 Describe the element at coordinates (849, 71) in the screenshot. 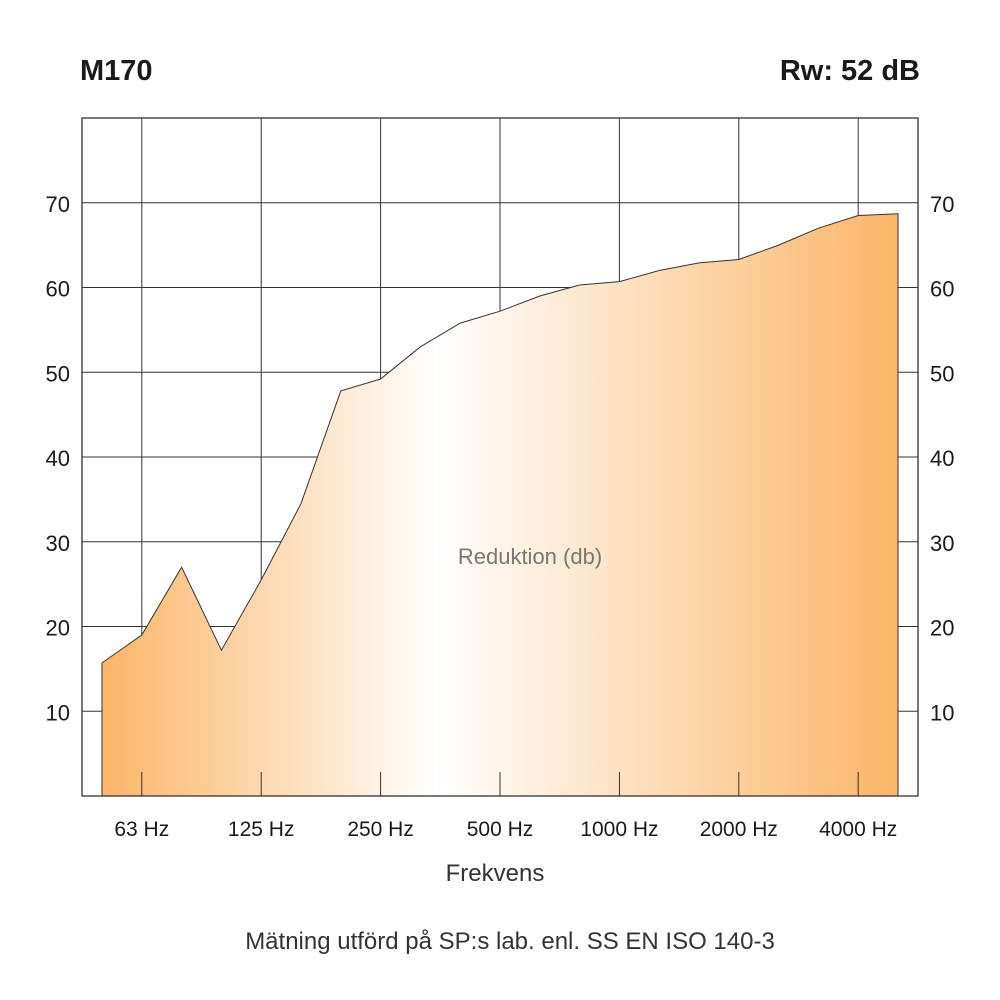

I see `rw-rating: Rw: 52 dB` at that location.